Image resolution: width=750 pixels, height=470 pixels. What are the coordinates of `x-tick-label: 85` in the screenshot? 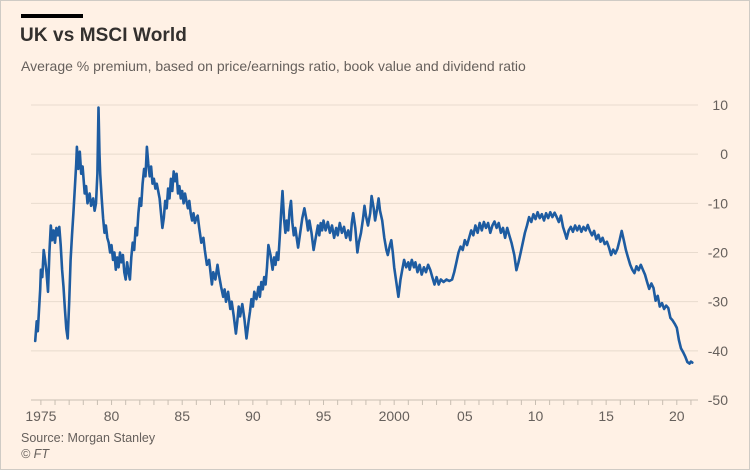 It's located at (182, 416).